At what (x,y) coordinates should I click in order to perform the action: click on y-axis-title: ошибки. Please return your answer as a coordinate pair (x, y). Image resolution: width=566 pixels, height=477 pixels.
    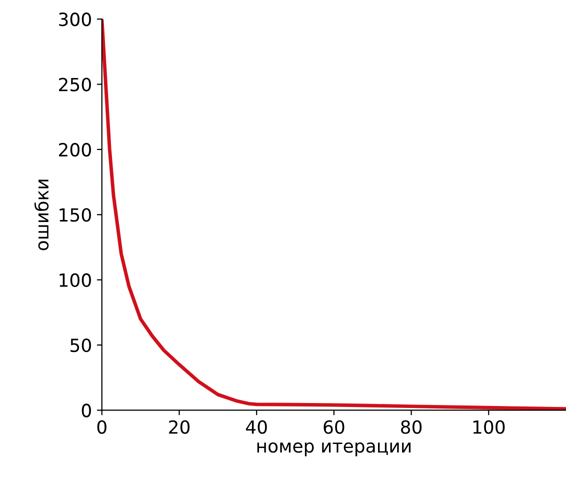
    Looking at the image, I should click on (41, 215).